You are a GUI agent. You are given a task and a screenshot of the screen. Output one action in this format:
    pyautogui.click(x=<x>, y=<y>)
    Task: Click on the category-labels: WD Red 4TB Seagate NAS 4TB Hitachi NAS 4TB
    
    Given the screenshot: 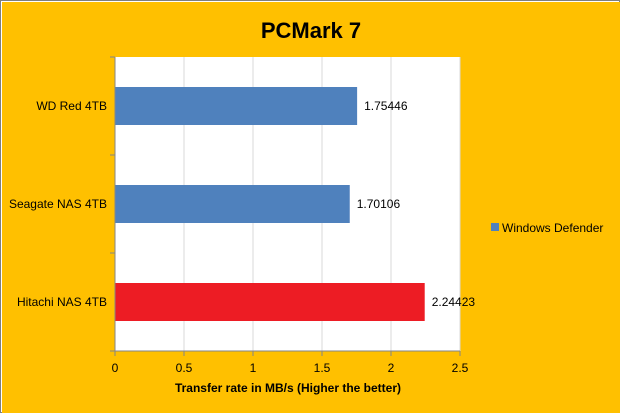 What is the action you would take?
    pyautogui.click(x=58, y=204)
    